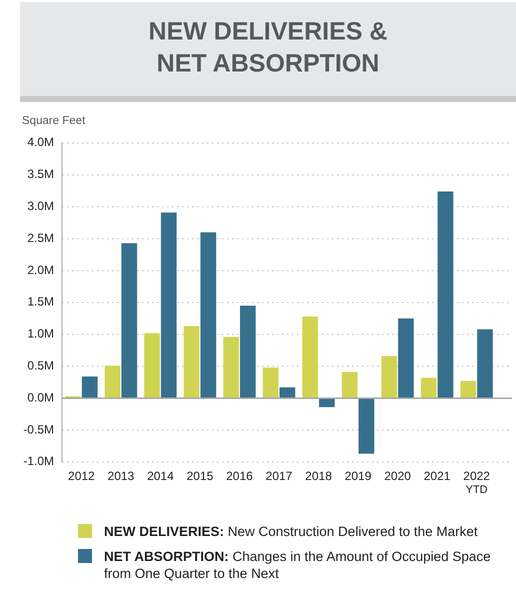  I want to click on legend-label: NEW DELIVERIES: New Construction Delivered to the Market, so click(291, 531).